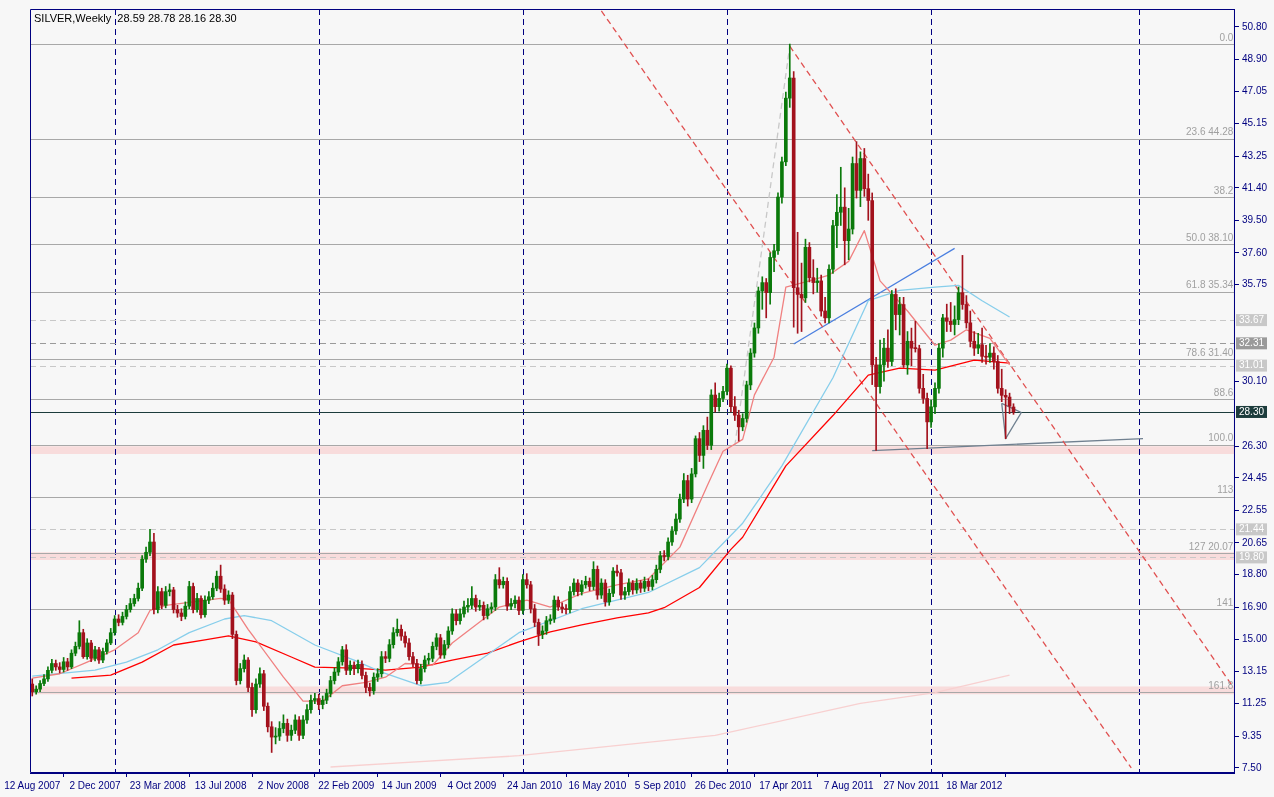  What do you see at coordinates (95, 785) in the screenshot?
I see `x-tick-label: 2 Dec 2007` at bounding box center [95, 785].